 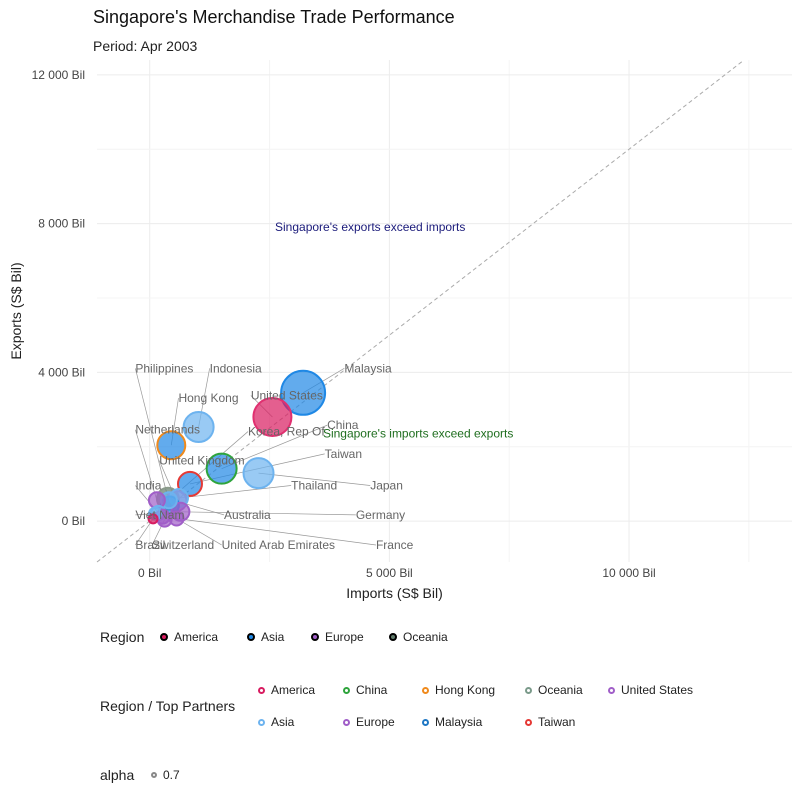 What do you see at coordinates (164, 368) in the screenshot?
I see `point-label: Philippines` at bounding box center [164, 368].